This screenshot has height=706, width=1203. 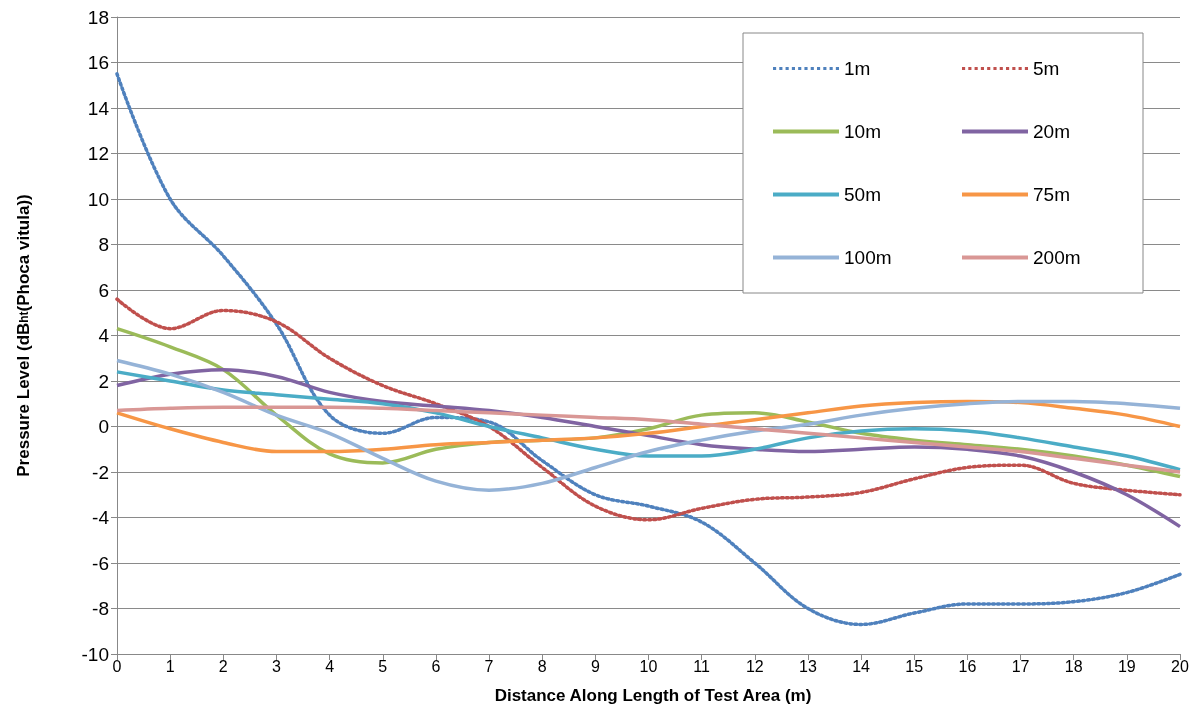 What do you see at coordinates (330, 666) in the screenshot?
I see `x-tick-label: 4` at bounding box center [330, 666].